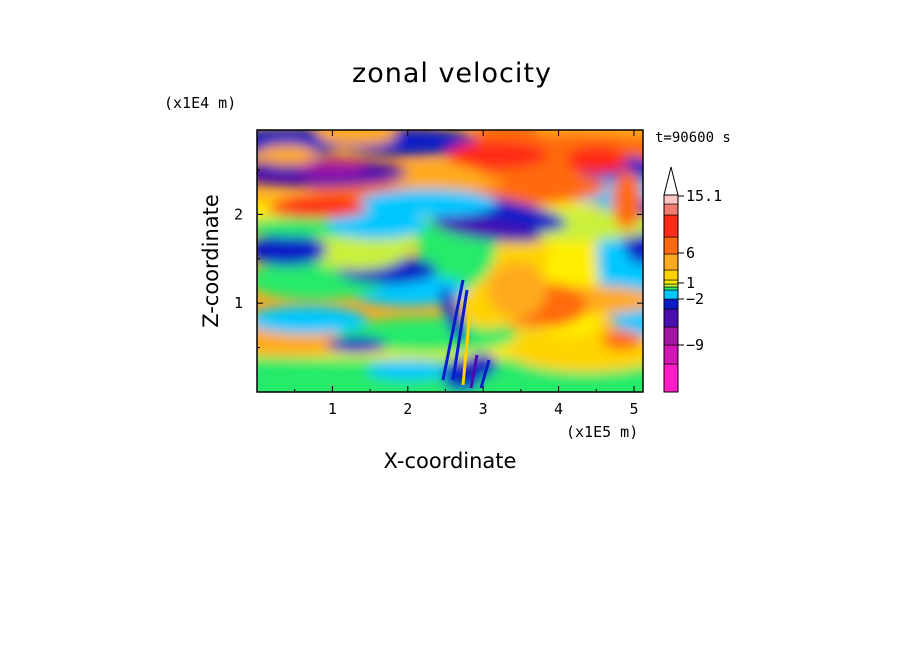  What do you see at coordinates (602, 432) in the screenshot?
I see `x-axis-unit: (x1E5 m)` at bounding box center [602, 432].